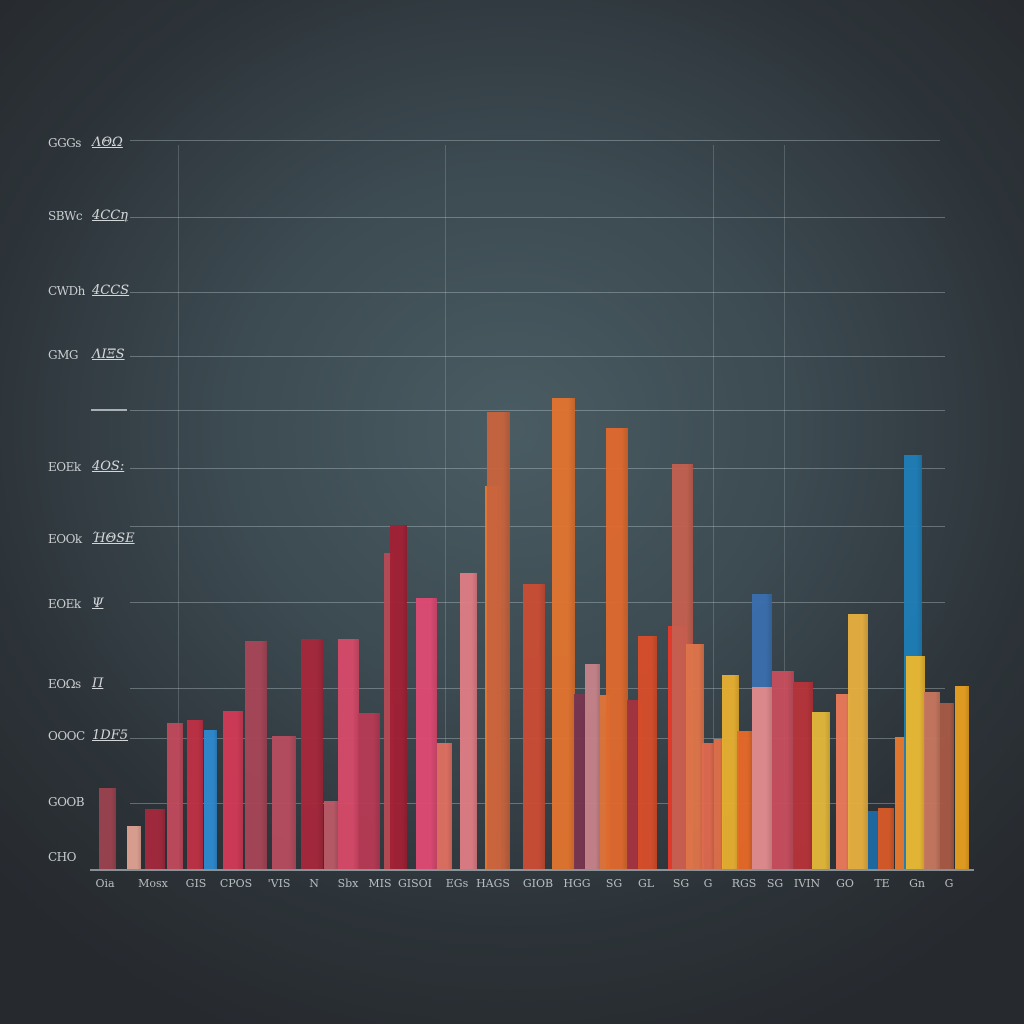  I want to click on y-tick-label: CHO, so click(62, 857).